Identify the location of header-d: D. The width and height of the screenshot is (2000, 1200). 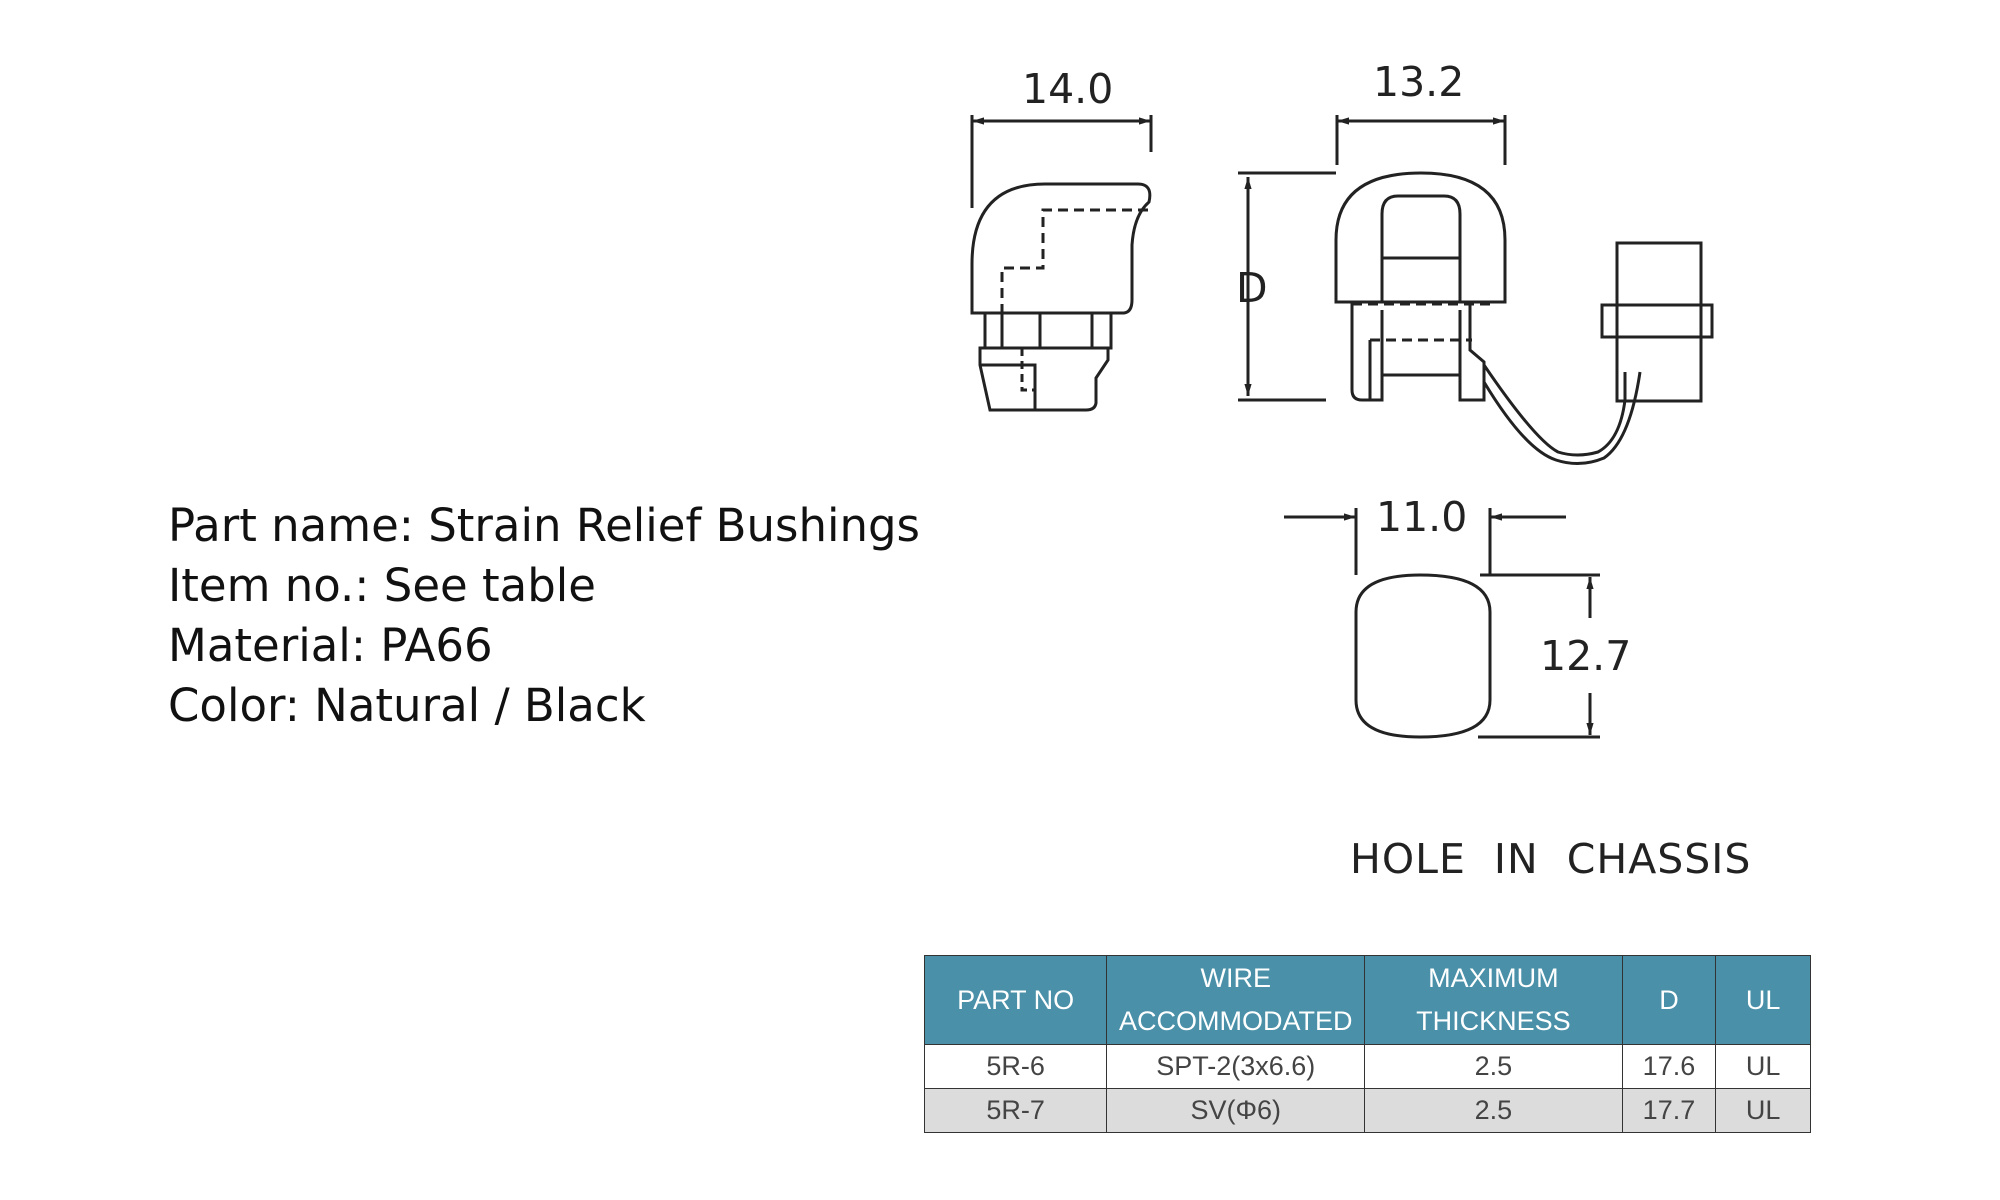
(1669, 1000).